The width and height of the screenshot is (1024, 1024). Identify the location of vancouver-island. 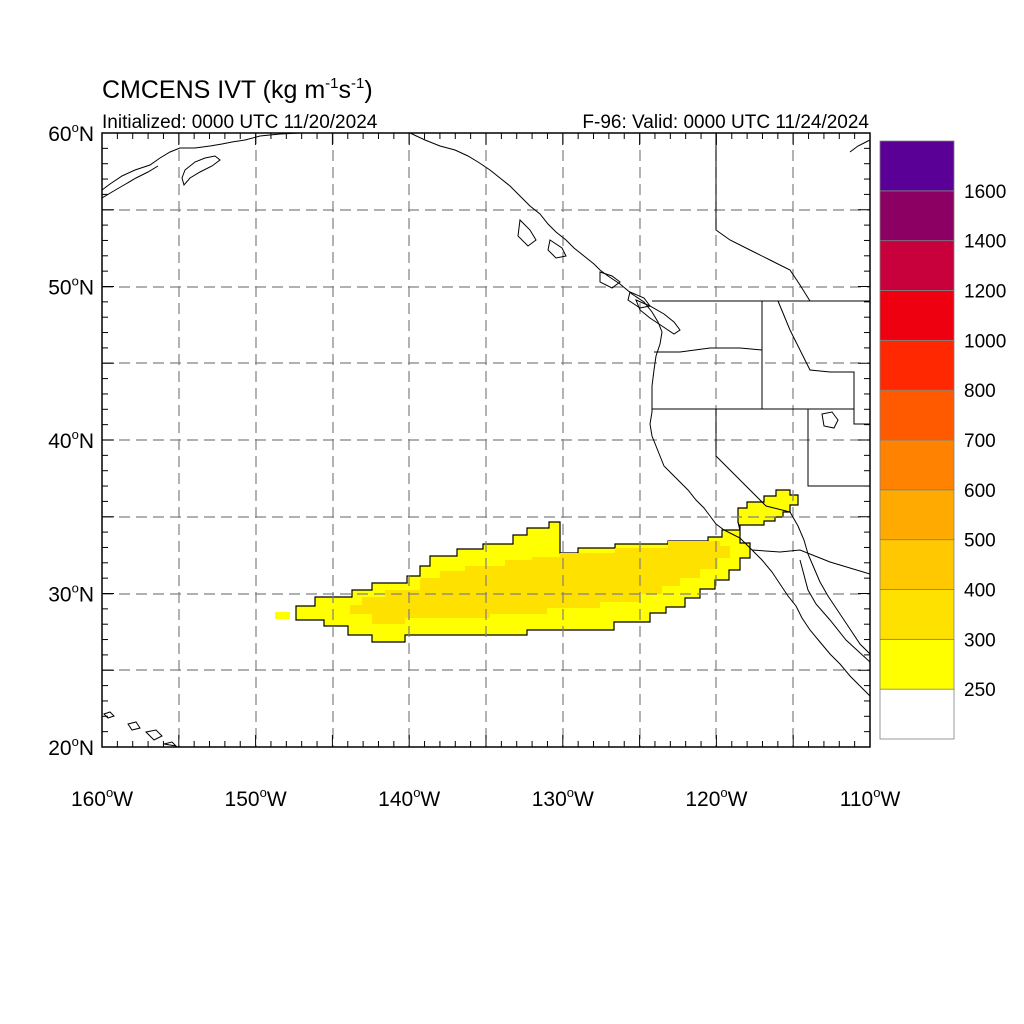
(658, 317).